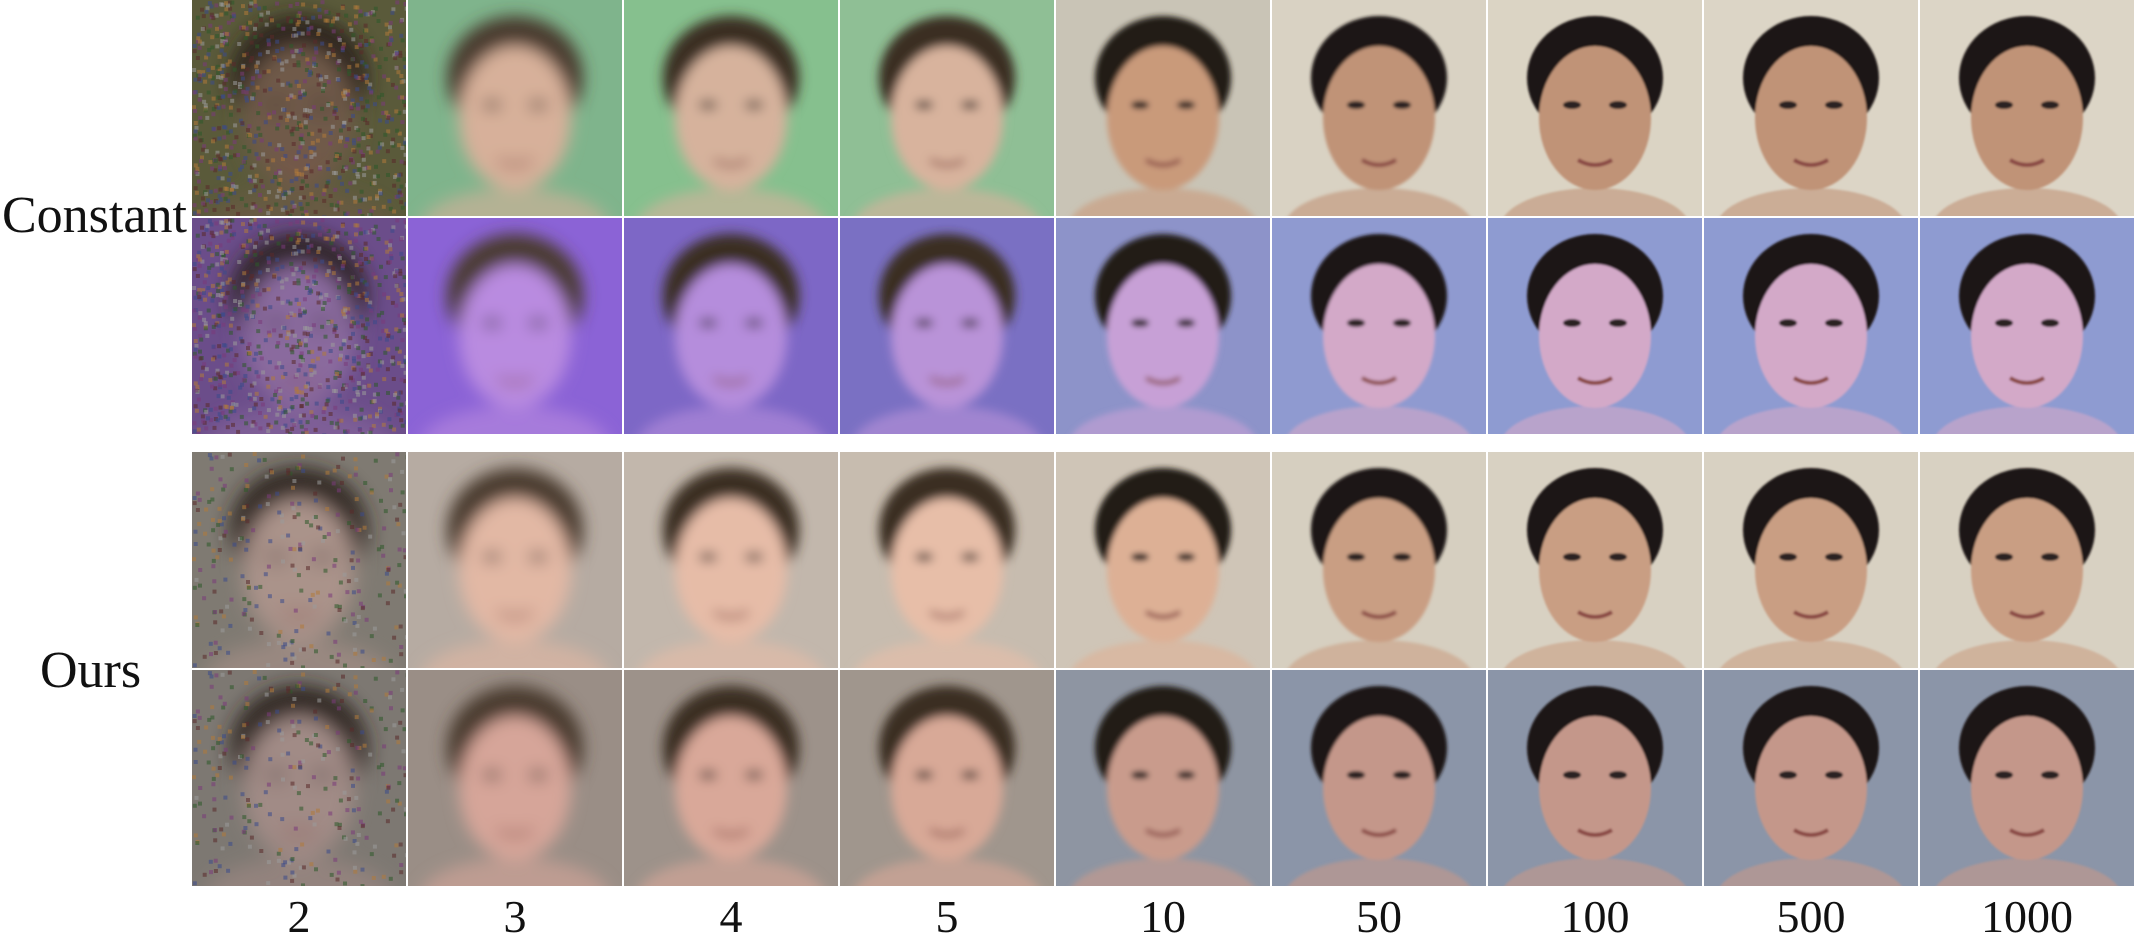  I want to click on x-label-3: 3, so click(515, 916).